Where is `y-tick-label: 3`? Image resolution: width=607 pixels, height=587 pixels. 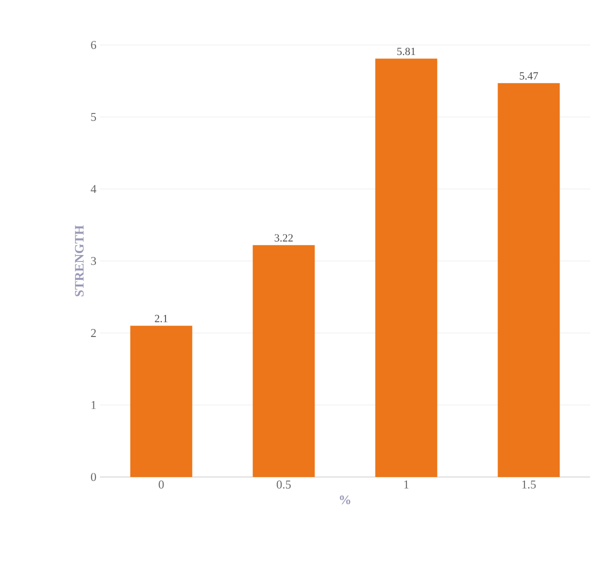 y-tick-label: 3 is located at coordinates (93, 260).